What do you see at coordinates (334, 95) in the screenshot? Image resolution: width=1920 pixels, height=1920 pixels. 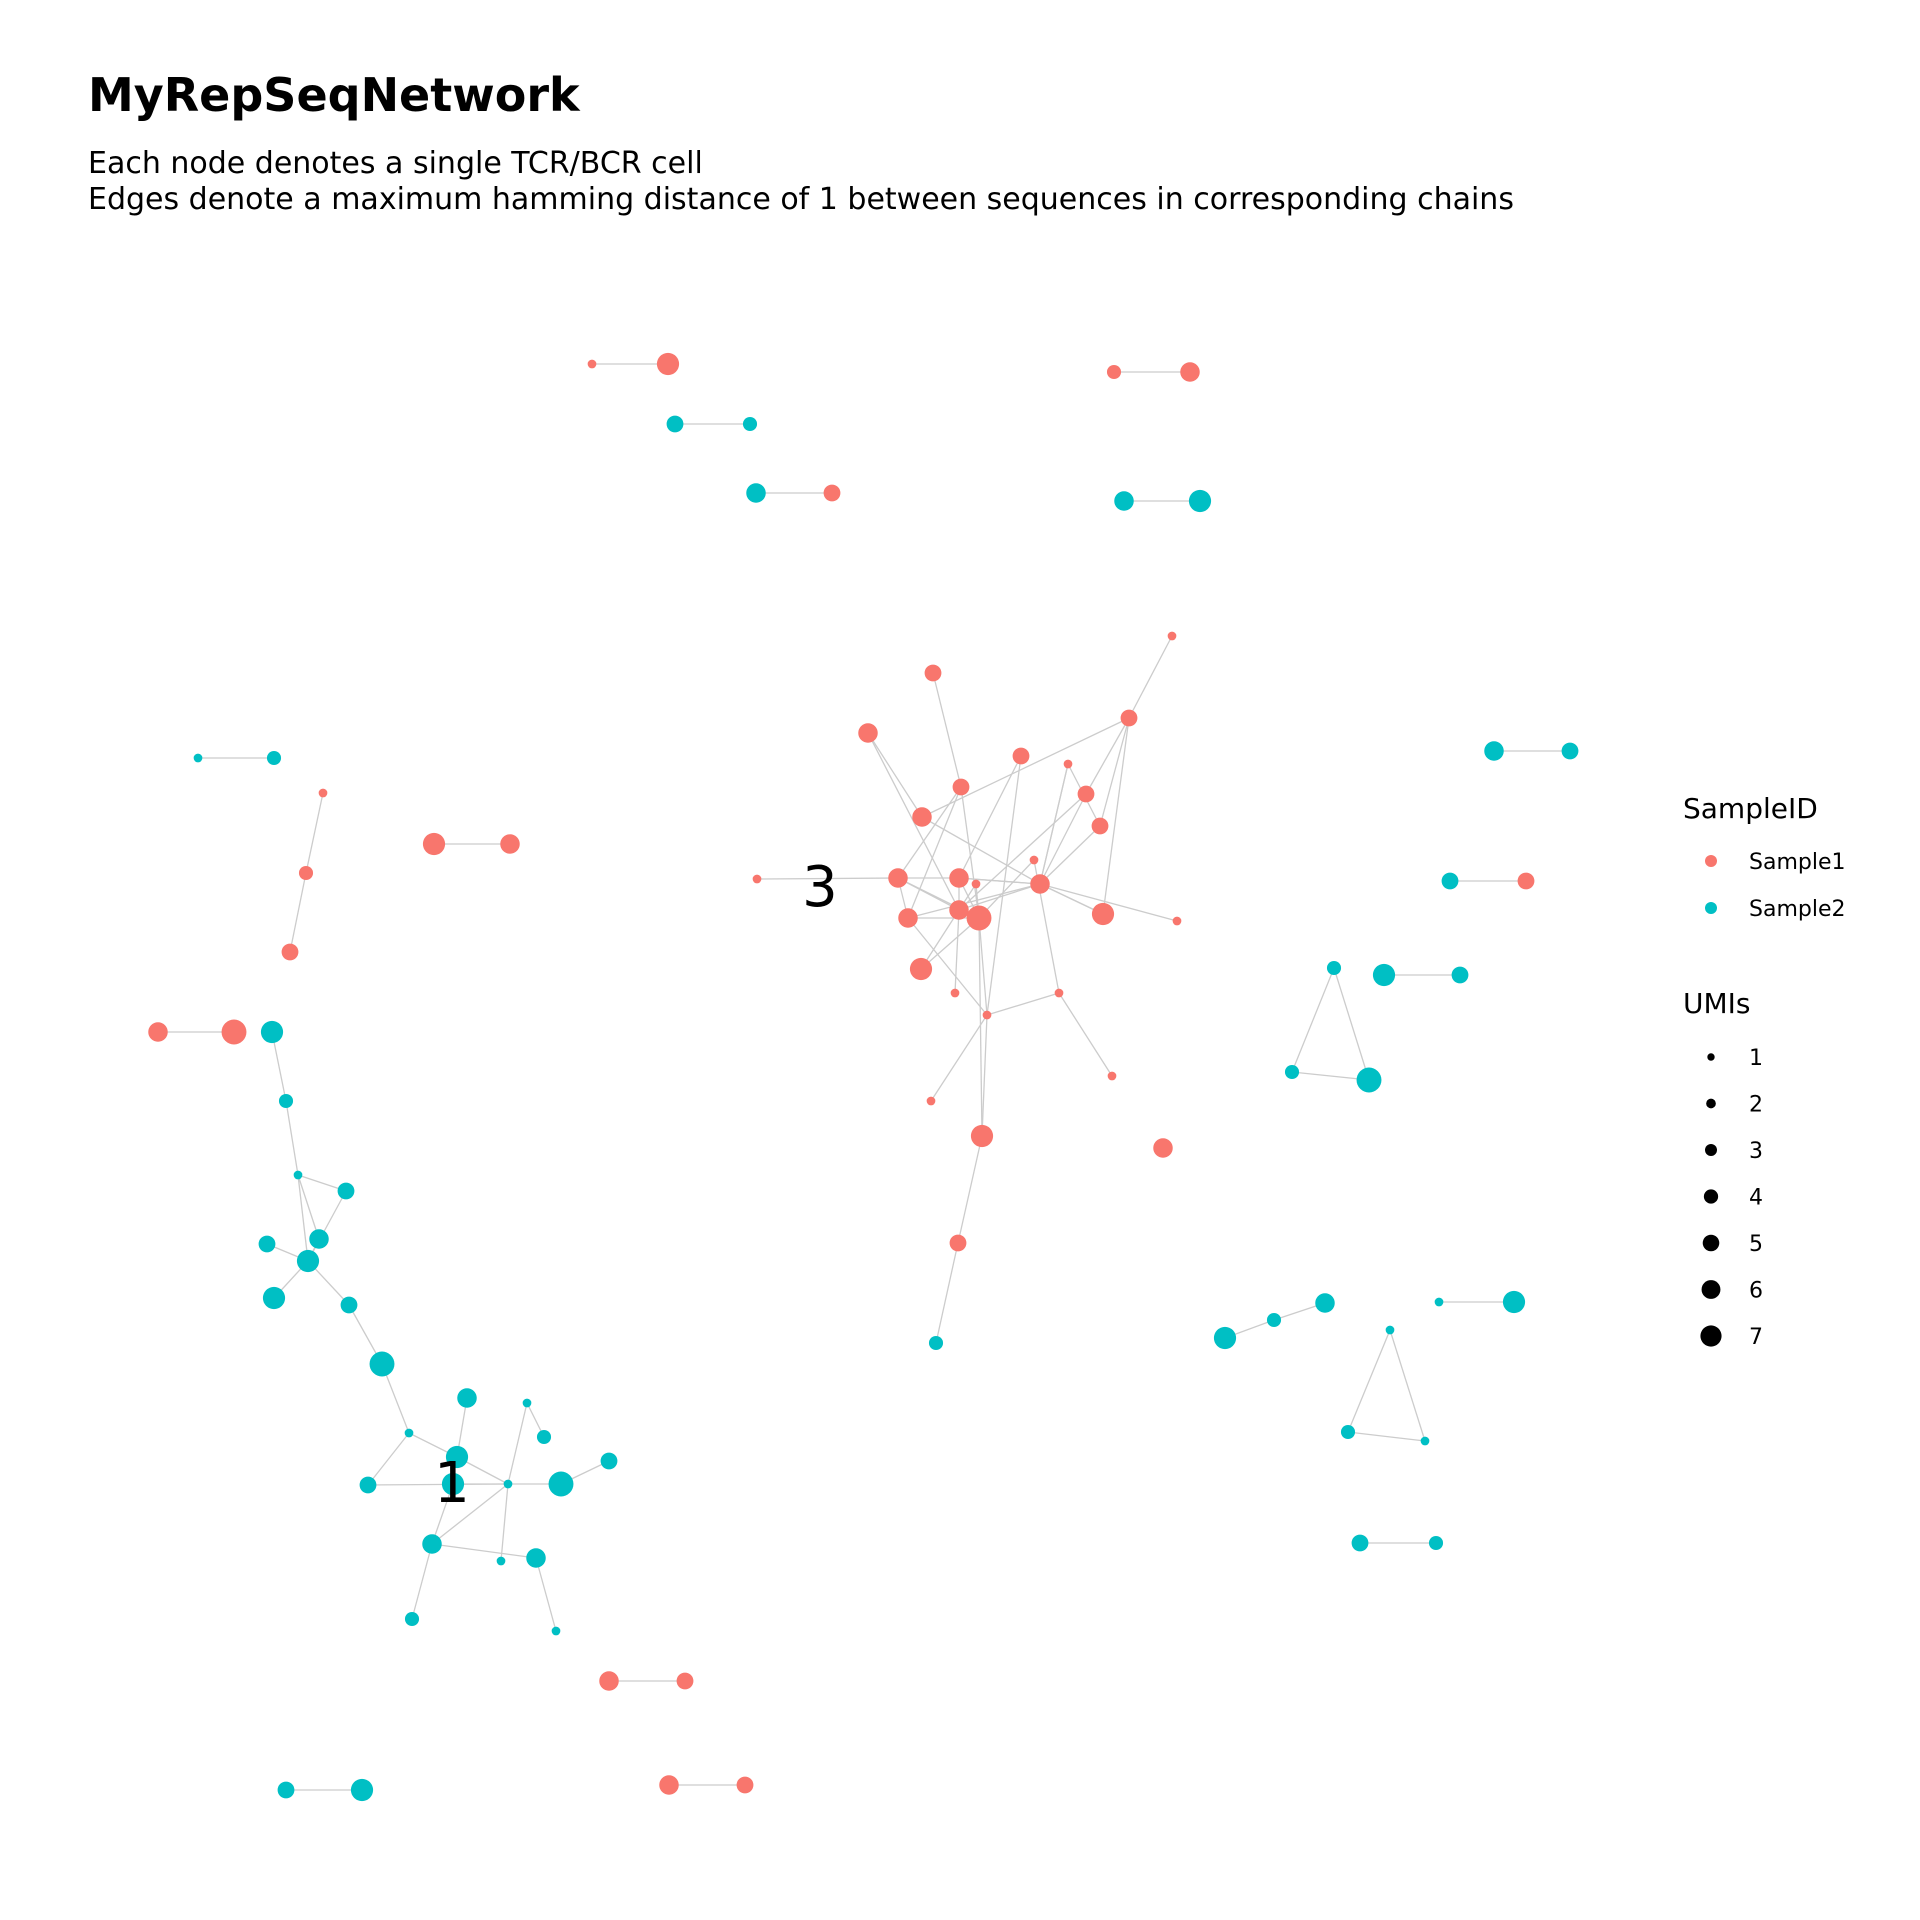 I see `chart-title: MyRepSeqNetwork` at bounding box center [334, 95].